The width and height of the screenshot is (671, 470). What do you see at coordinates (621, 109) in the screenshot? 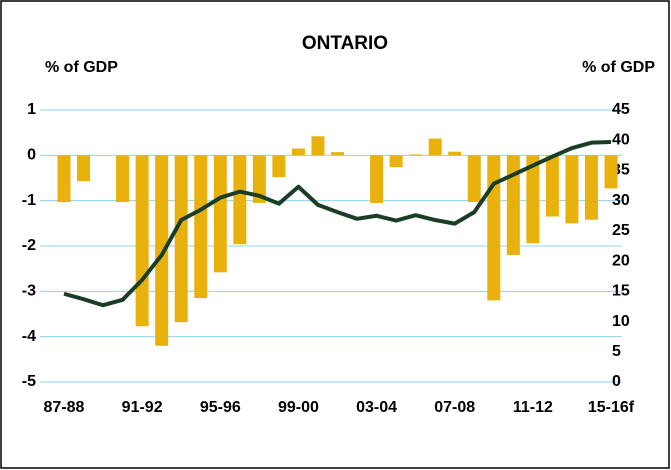
I see `y2-tick-label: 45` at bounding box center [621, 109].